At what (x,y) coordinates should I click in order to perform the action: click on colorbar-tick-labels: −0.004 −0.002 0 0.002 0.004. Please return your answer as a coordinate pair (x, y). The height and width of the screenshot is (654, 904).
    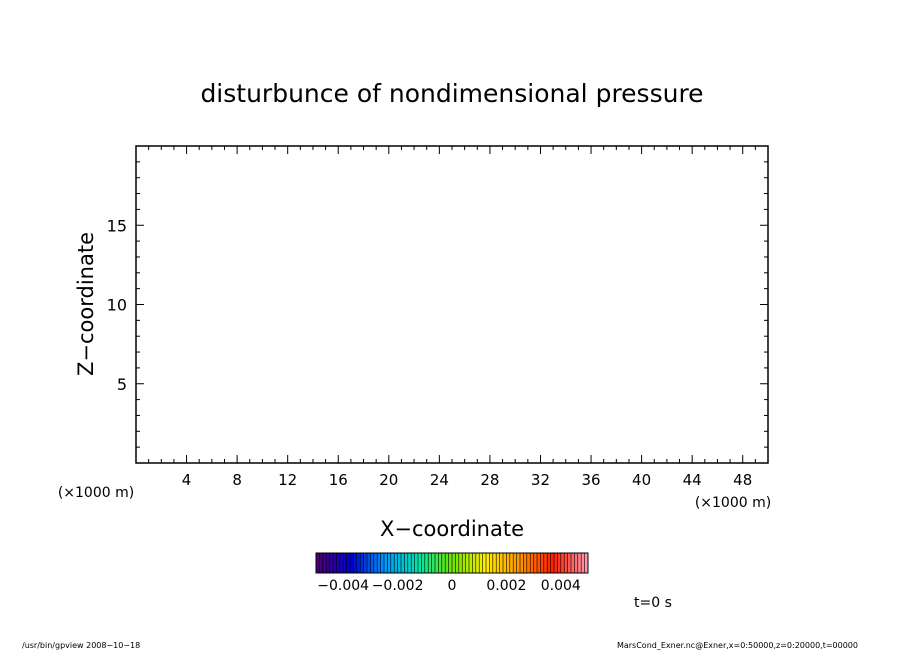
    Looking at the image, I should click on (449, 586).